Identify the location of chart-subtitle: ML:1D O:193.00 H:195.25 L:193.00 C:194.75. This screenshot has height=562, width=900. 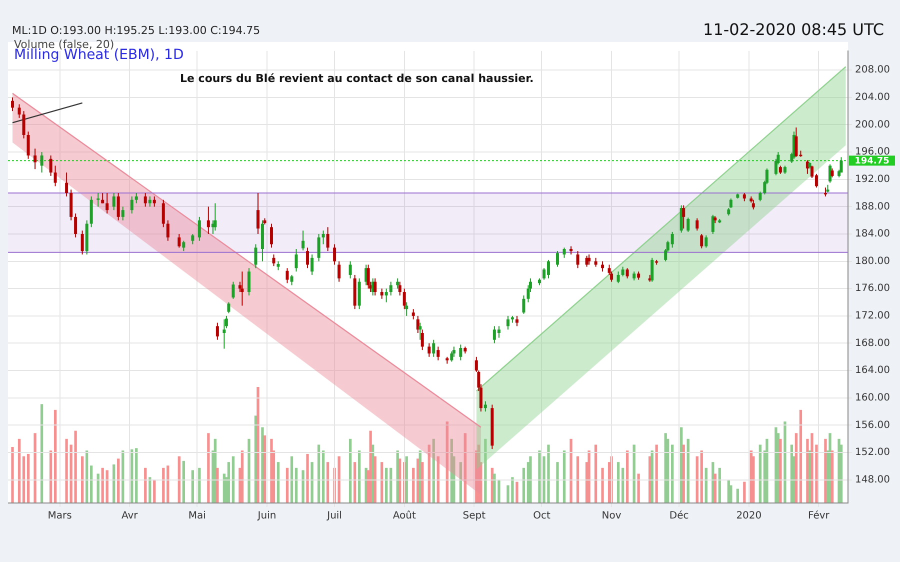
(136, 30).